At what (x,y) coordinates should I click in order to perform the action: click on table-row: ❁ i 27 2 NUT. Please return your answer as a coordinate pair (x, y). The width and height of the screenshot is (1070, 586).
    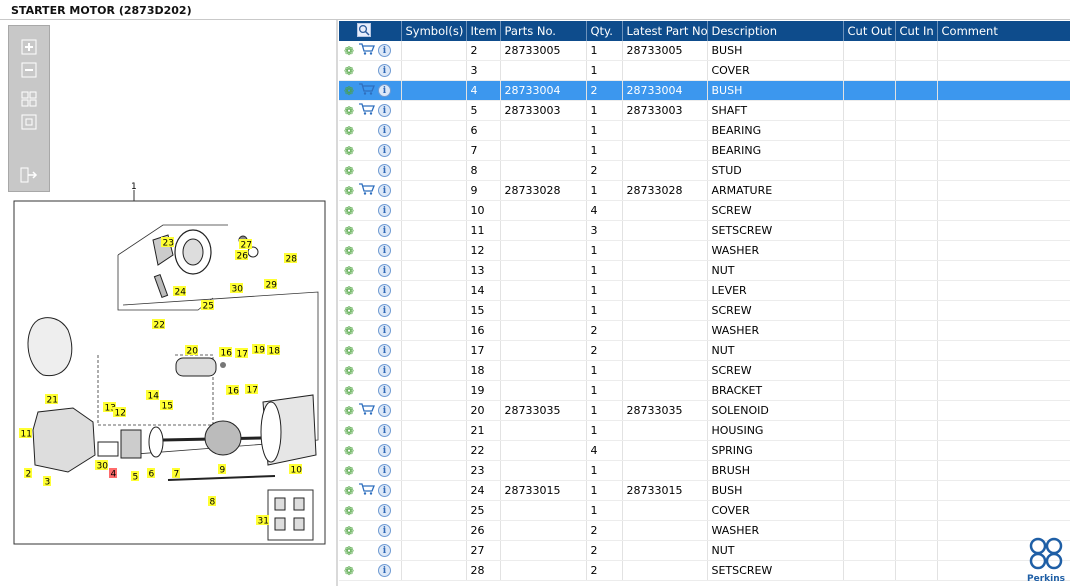
    Looking at the image, I should click on (704, 550).